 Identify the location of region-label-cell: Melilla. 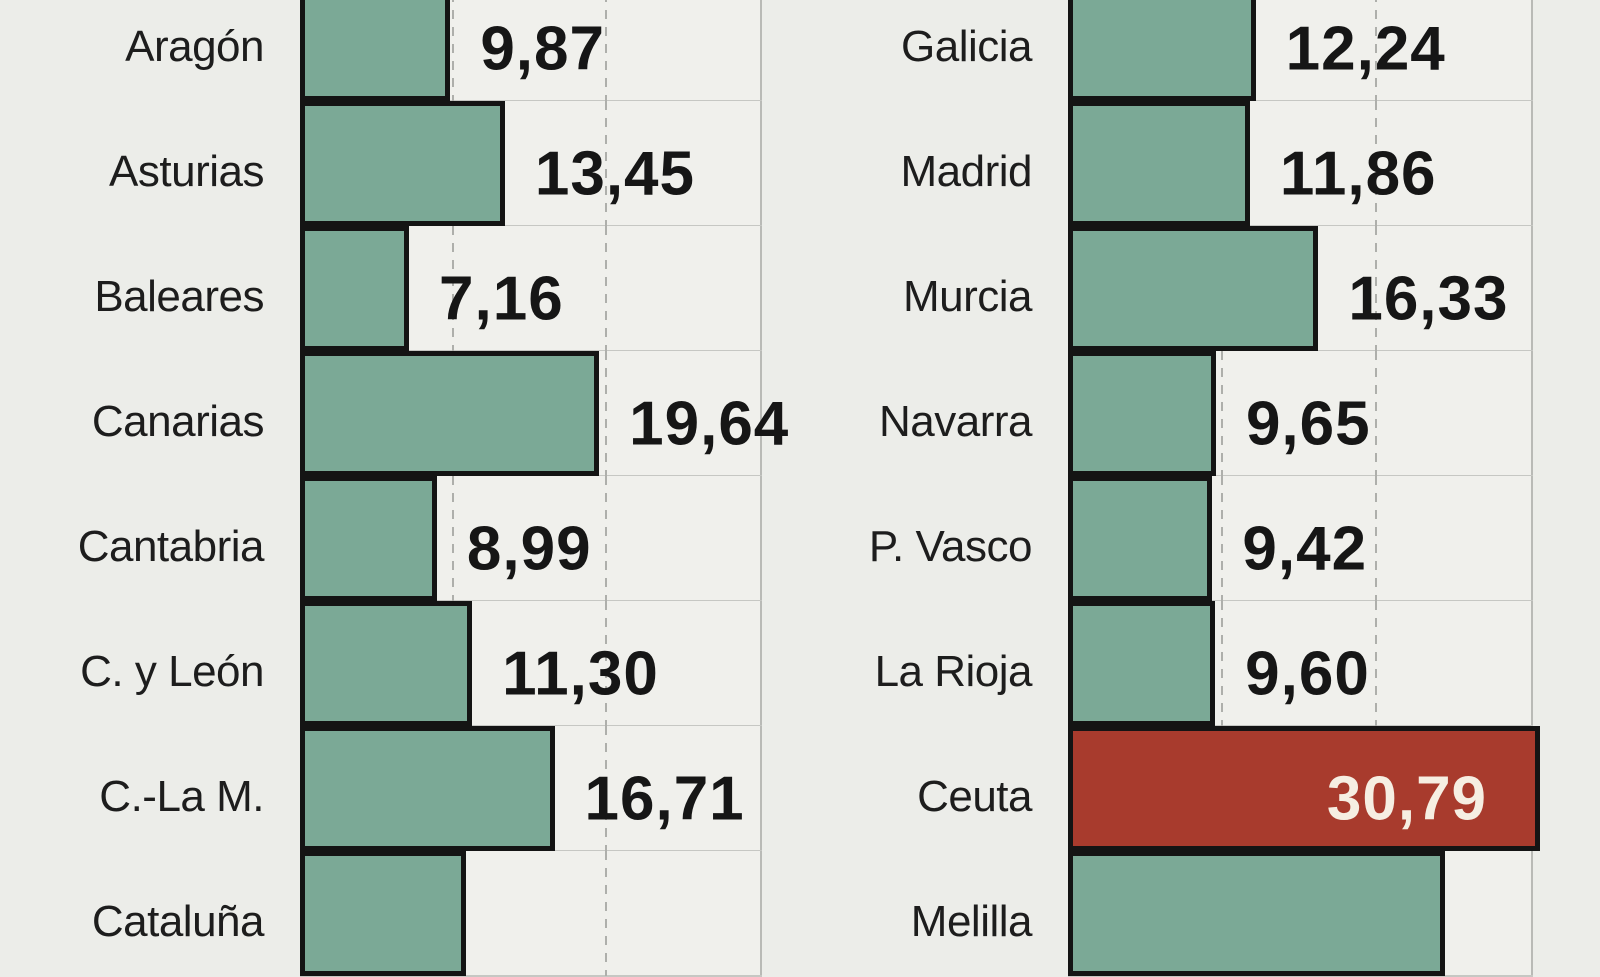
(918, 913).